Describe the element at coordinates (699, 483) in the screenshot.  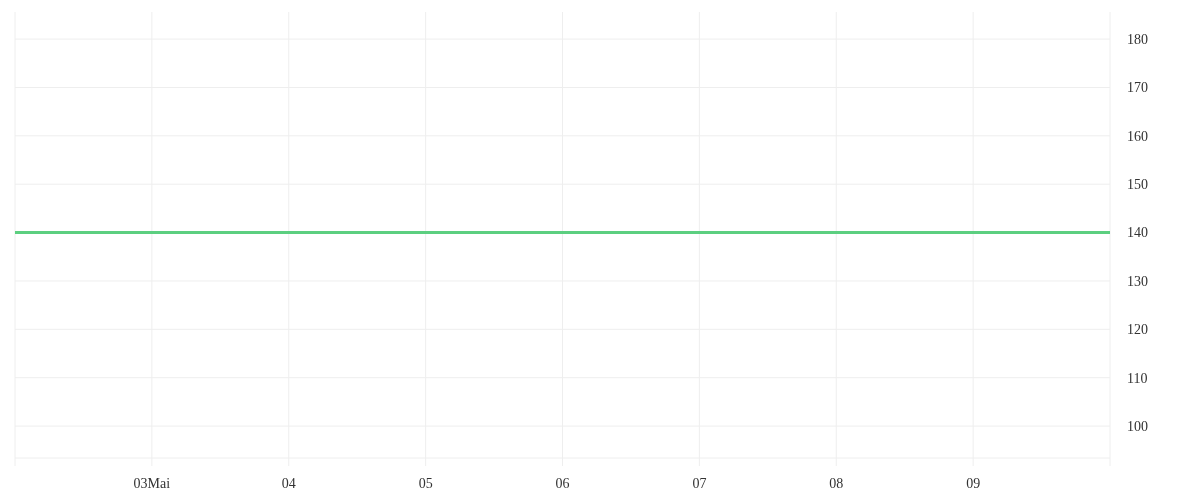
I see `x-tick-label: 07` at that location.